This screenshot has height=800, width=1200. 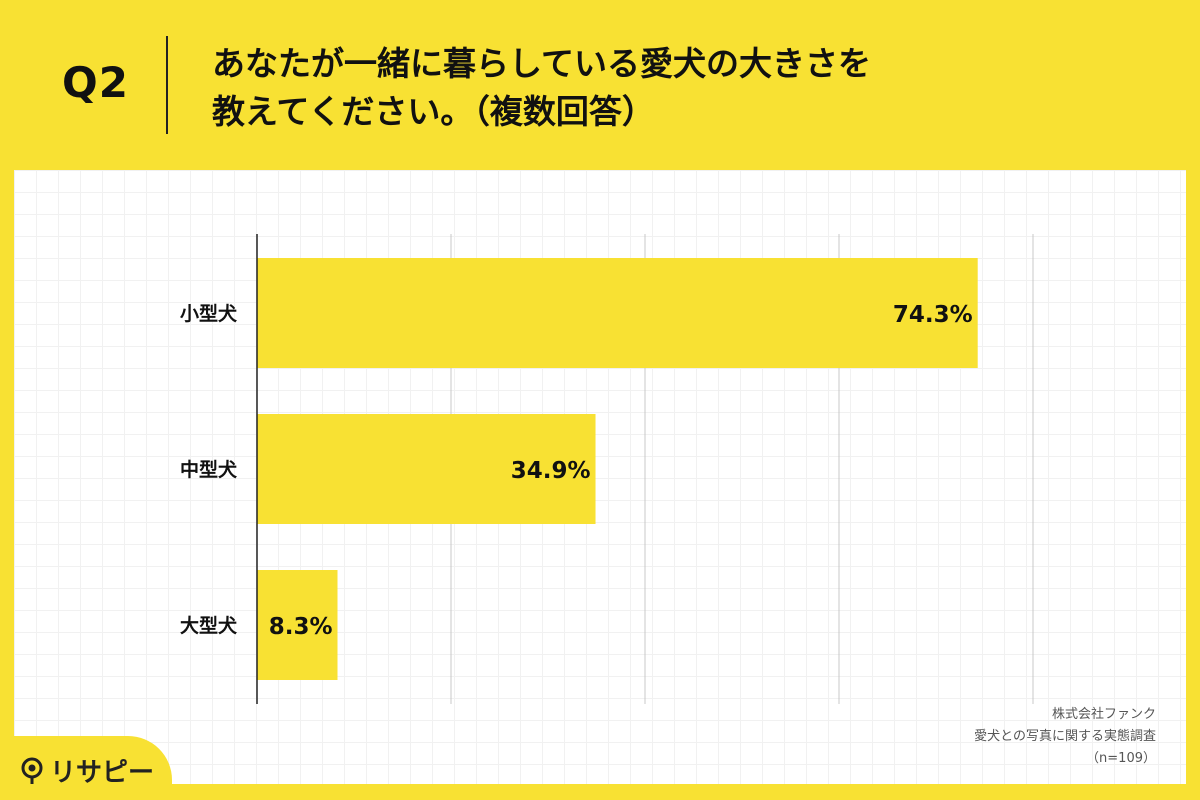 I want to click on pin-icon, so click(x=32, y=770).